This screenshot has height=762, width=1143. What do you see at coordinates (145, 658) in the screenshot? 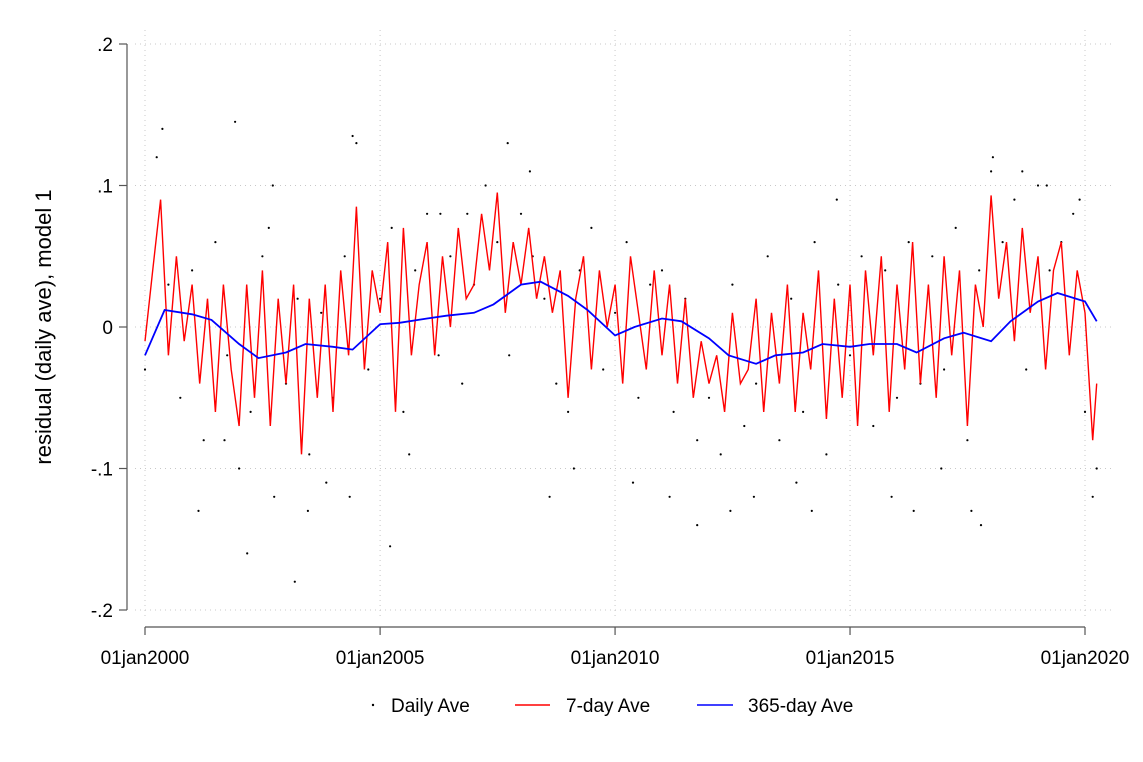
I see `x-tick-label: 01jan2000` at bounding box center [145, 658].